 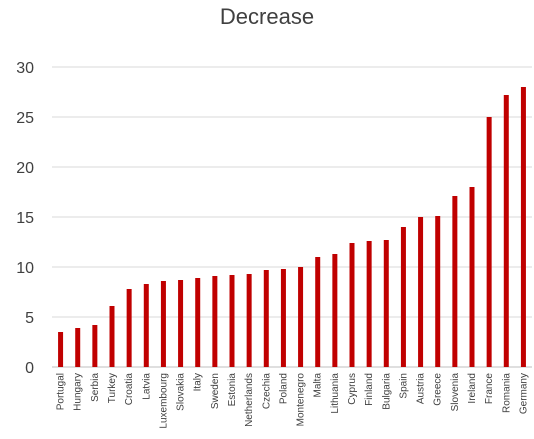 I want to click on y-tick-label: 0, so click(x=29, y=368).